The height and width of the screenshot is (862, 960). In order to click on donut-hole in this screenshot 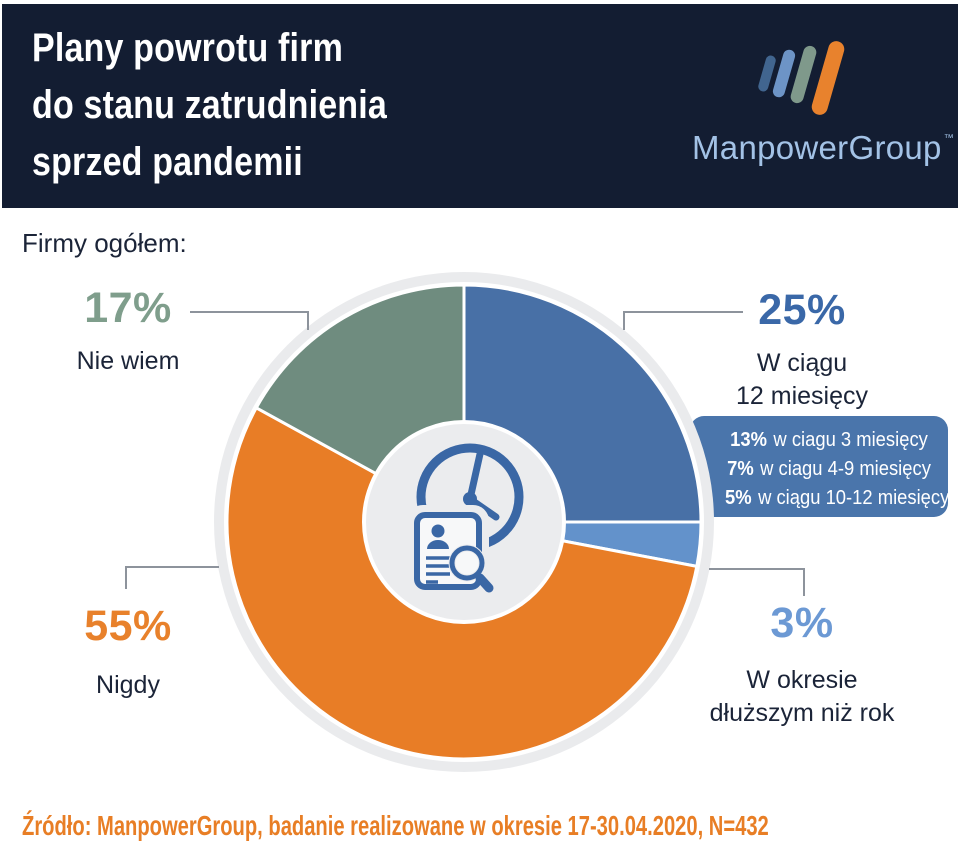, I will do `click(464, 522)`.